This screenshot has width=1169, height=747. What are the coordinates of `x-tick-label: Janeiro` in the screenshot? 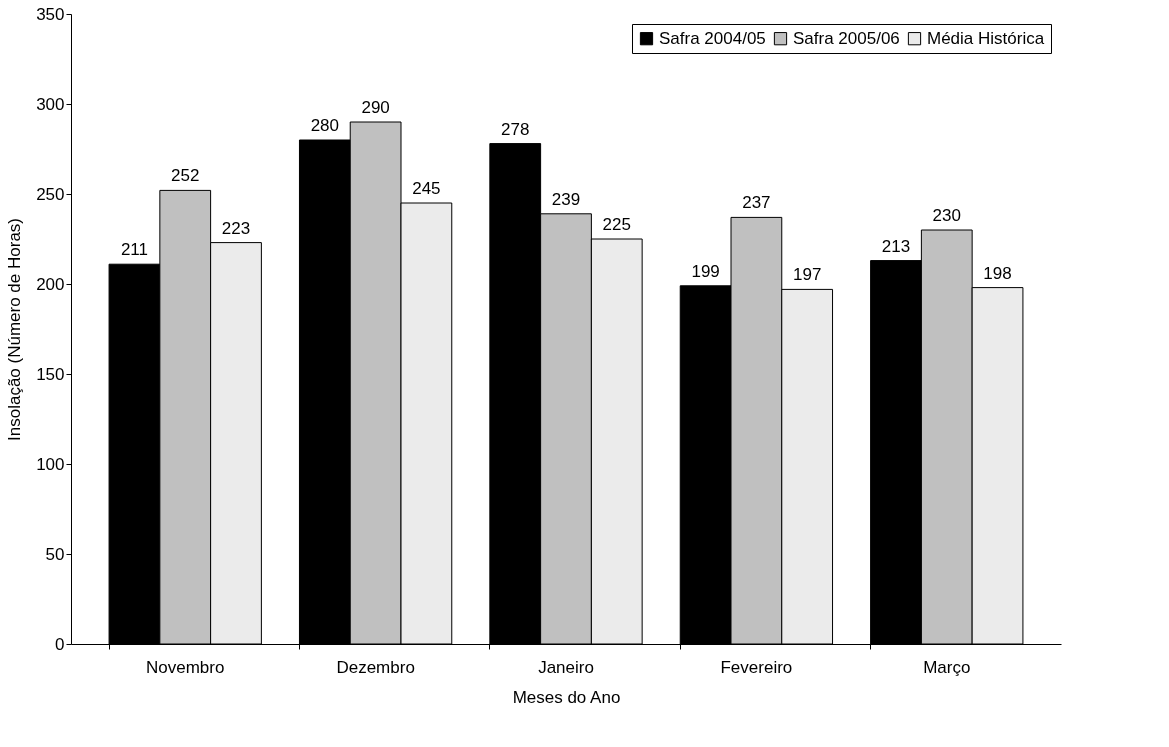 It's located at (566, 667).